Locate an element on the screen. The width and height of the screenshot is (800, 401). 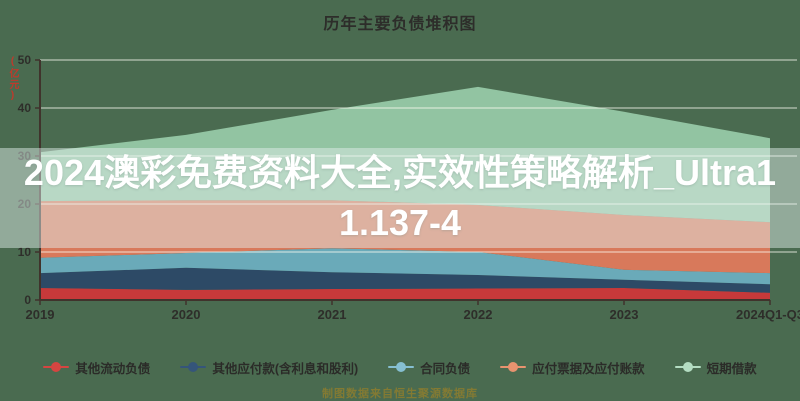
y-axis-unit-label: (亿元) is located at coordinates (12, 79).